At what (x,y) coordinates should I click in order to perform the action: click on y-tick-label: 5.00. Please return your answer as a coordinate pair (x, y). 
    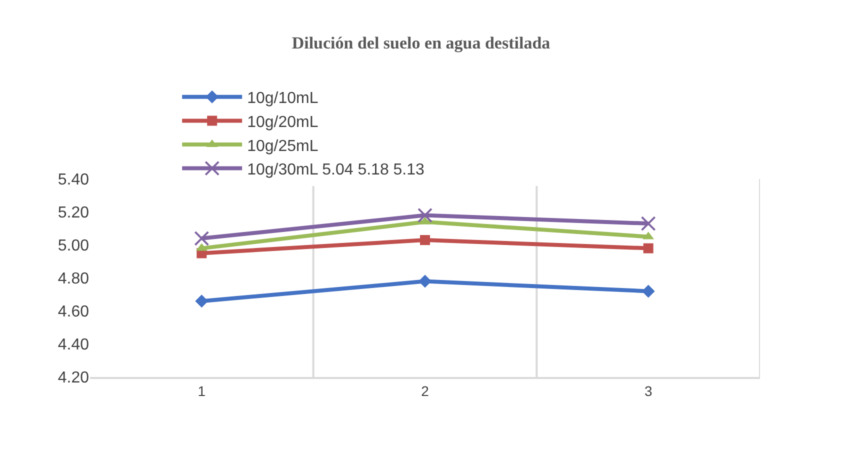
    Looking at the image, I should click on (74, 246).